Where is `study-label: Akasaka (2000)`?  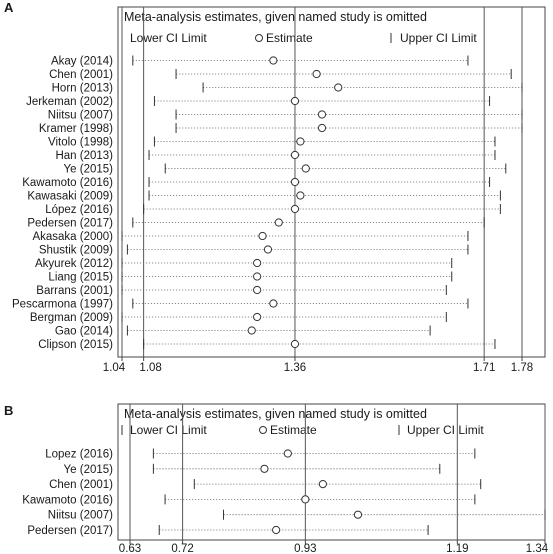
study-label: Akasaka (2000) is located at coordinates (72, 237).